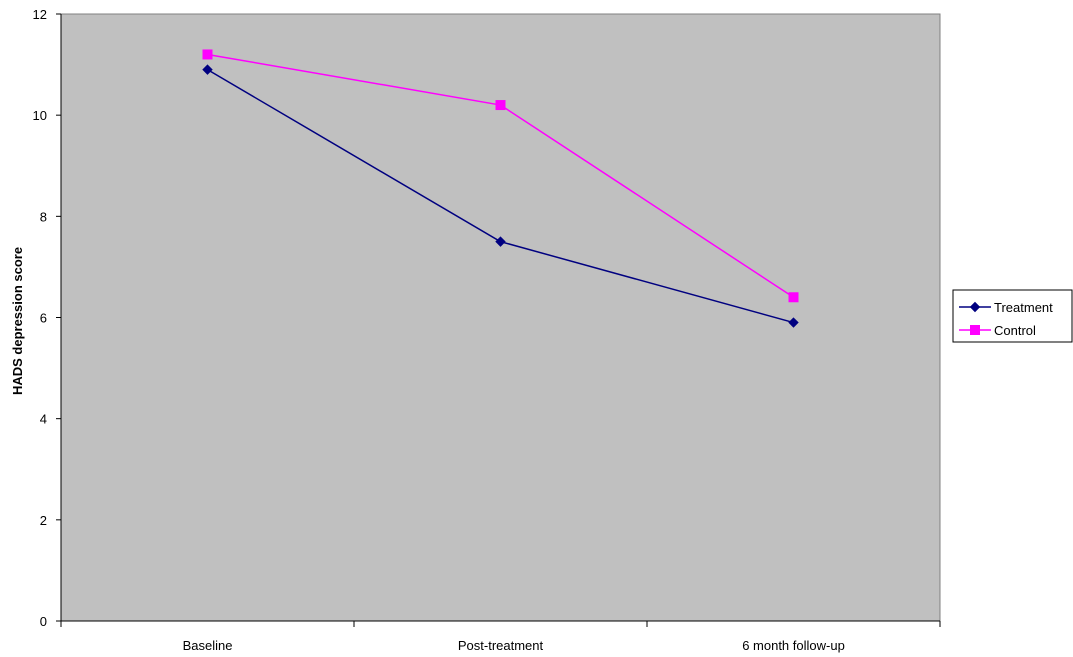  What do you see at coordinates (793, 645) in the screenshot?
I see `x-tick-label: 6 month follow-up` at bounding box center [793, 645].